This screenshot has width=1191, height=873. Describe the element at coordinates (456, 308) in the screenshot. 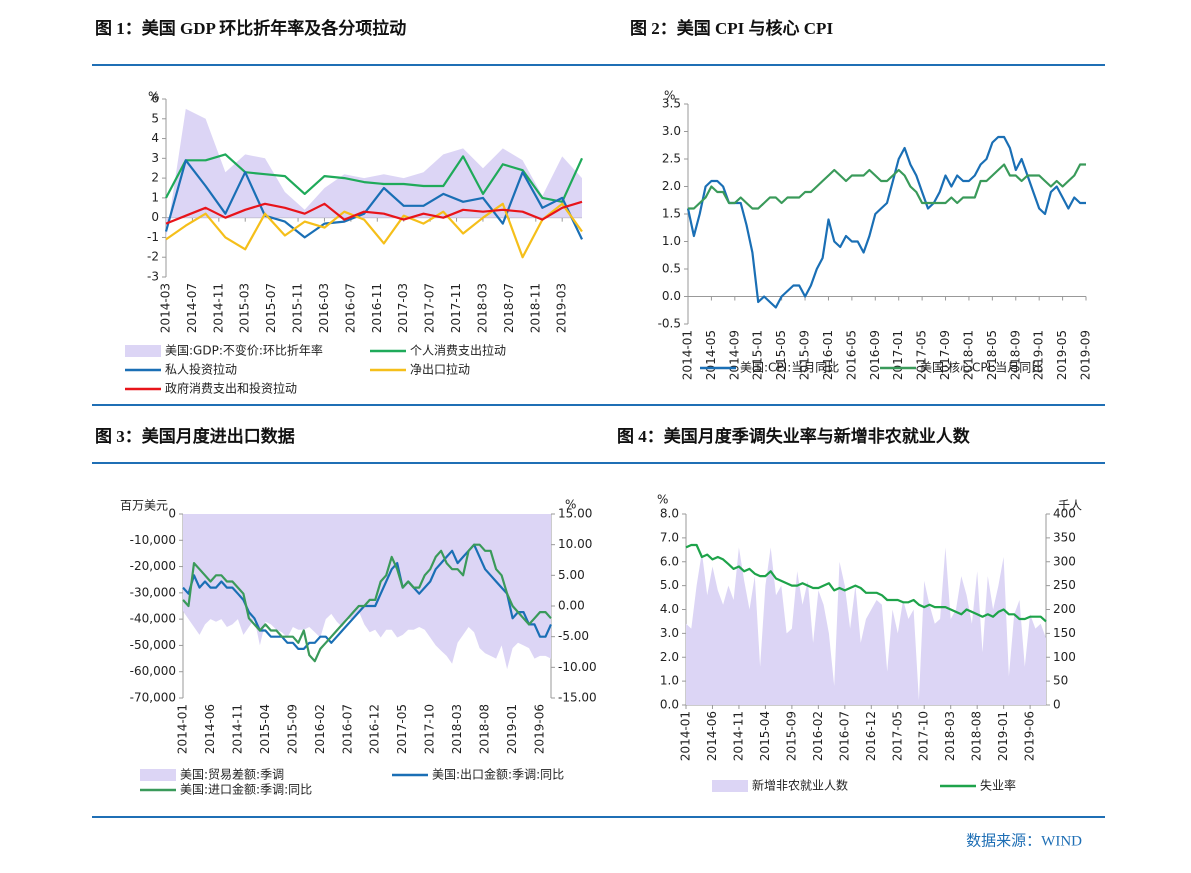

I see `x-tick-label: 2017-11` at that location.